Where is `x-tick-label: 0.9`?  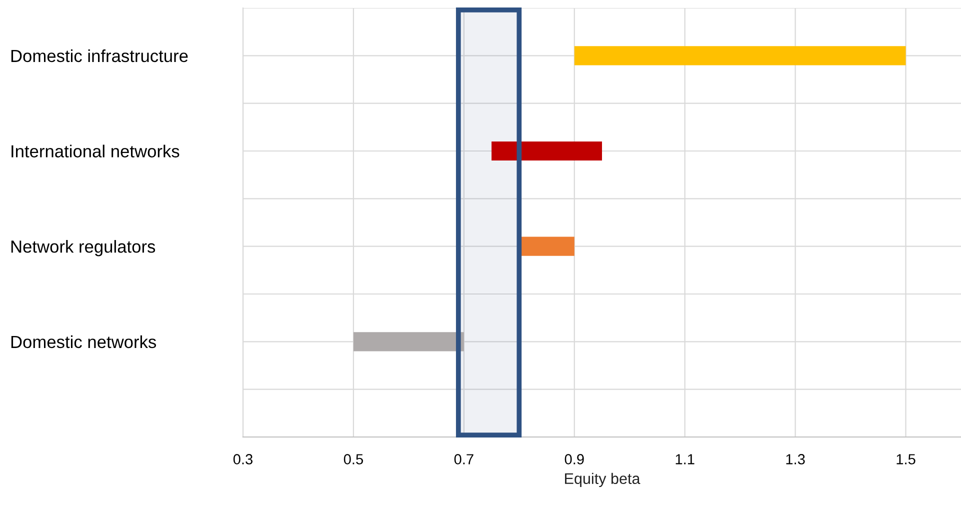
x-tick-label: 0.9 is located at coordinates (574, 459).